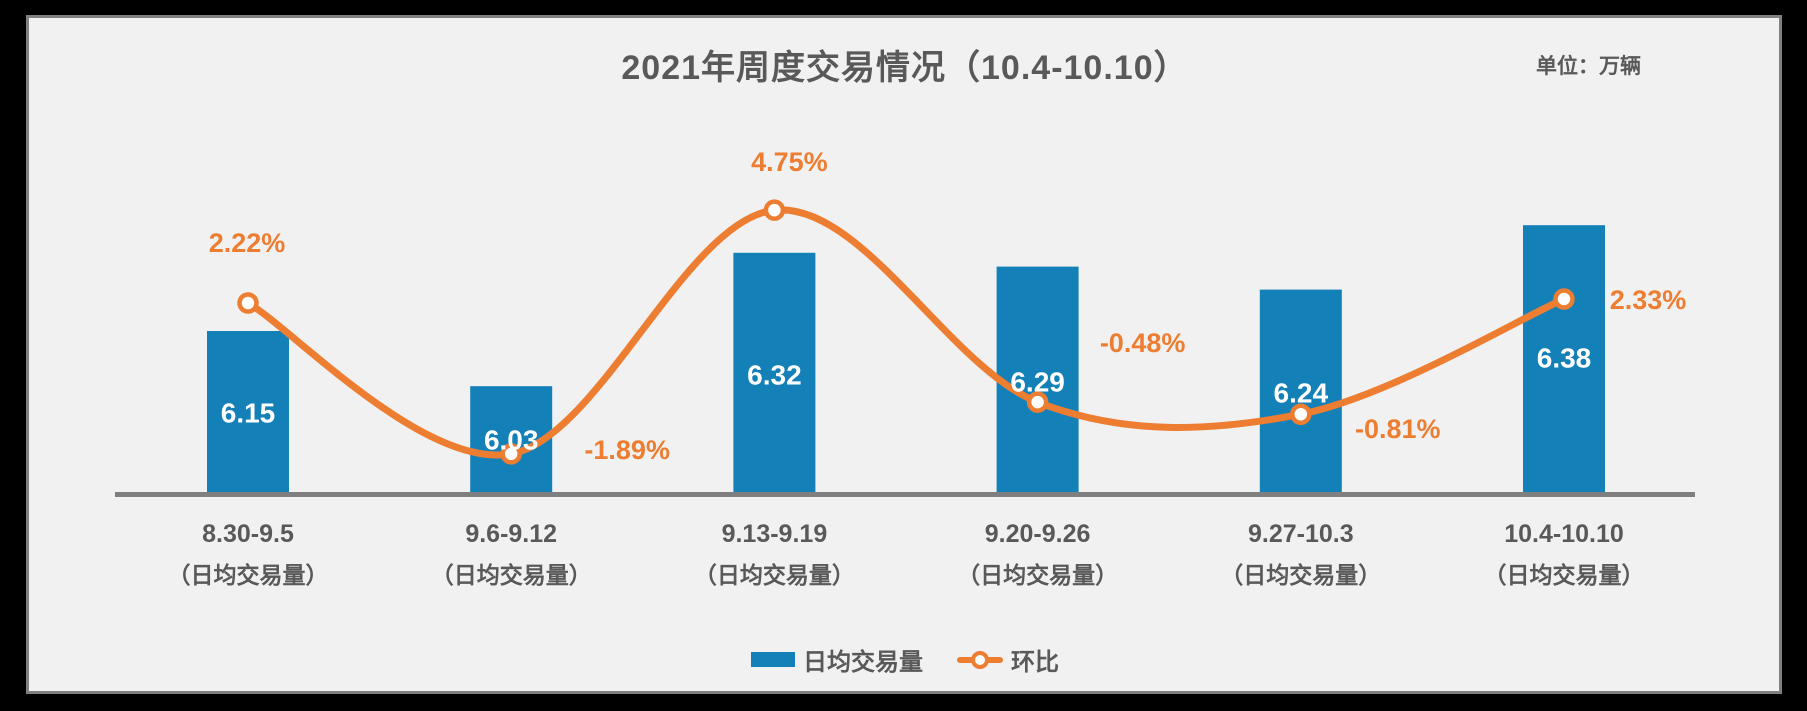 Image resolution: width=1807 pixels, height=711 pixels. What do you see at coordinates (1564, 299) in the screenshot?
I see `line-marker-icon-10.4-10.10` at bounding box center [1564, 299].